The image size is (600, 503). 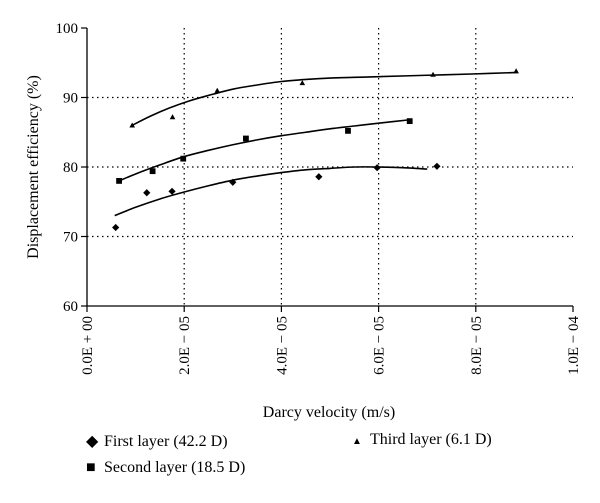 I want to click on legend-item-third-layer: ▲ Third layer (6.1 D), so click(x=422, y=440).